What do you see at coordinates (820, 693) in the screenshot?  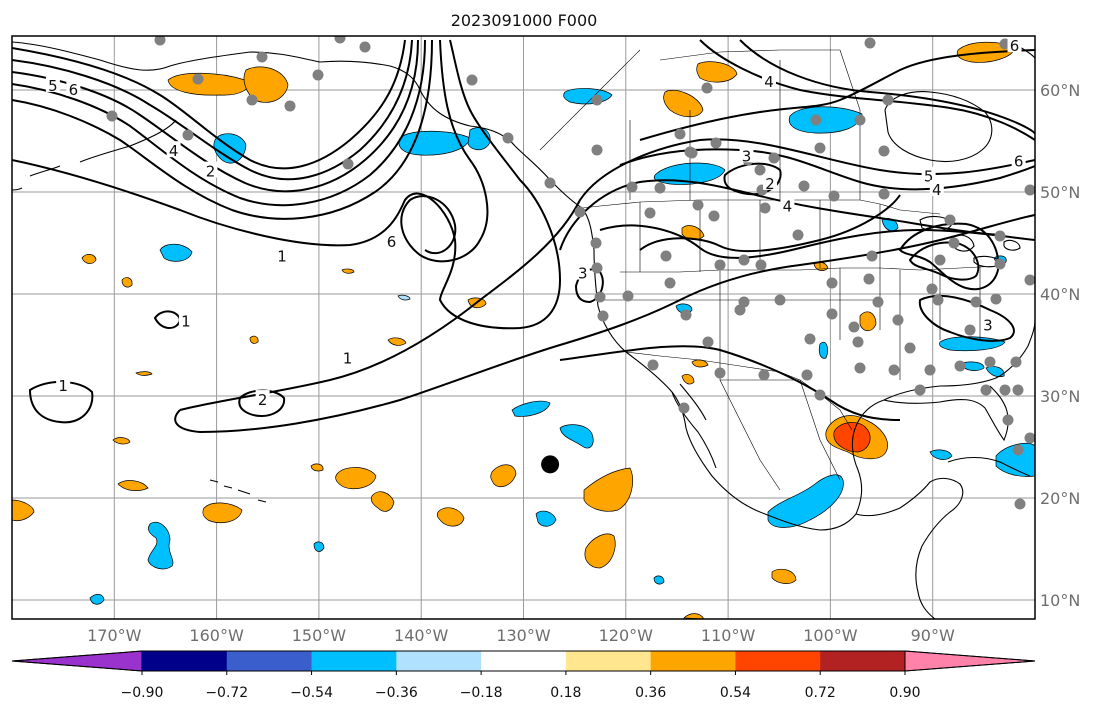 I see `colorbar-tick-label: 0.72` at bounding box center [820, 693].